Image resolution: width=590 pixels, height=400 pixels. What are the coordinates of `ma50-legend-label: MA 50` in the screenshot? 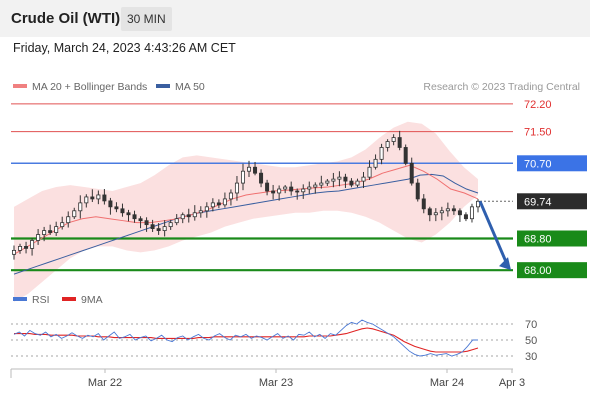 It's located at (190, 87).